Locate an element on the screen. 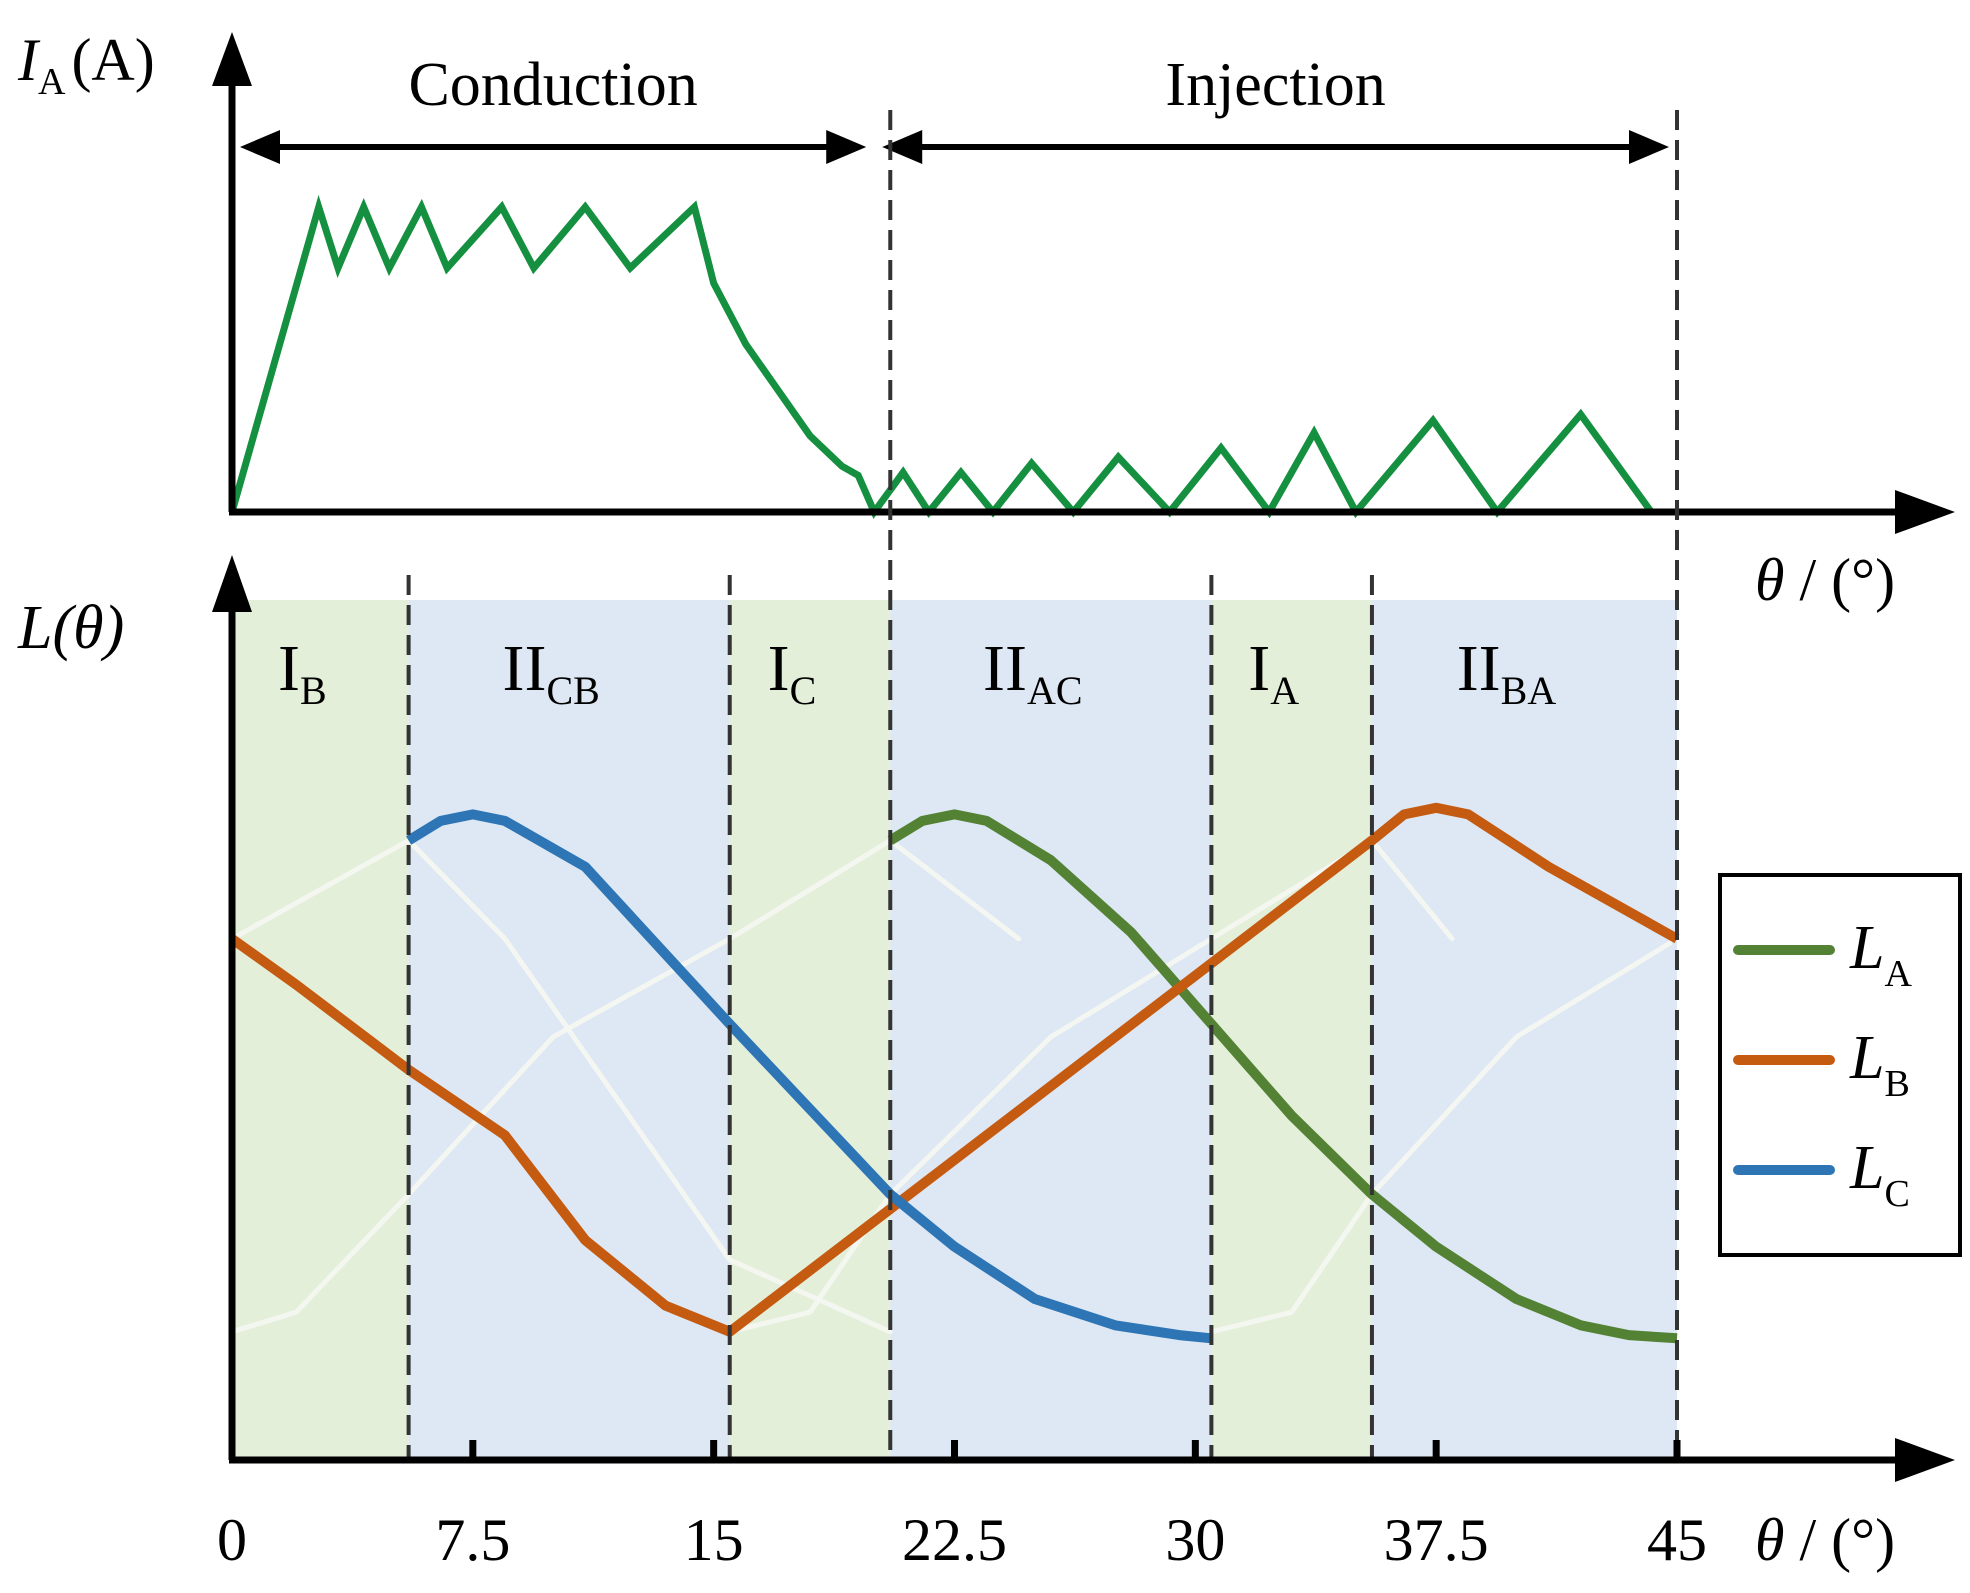 Image resolution: width=1970 pixels, height=1593 pixels. legend: LA LB LC is located at coordinates (1840, 1065).